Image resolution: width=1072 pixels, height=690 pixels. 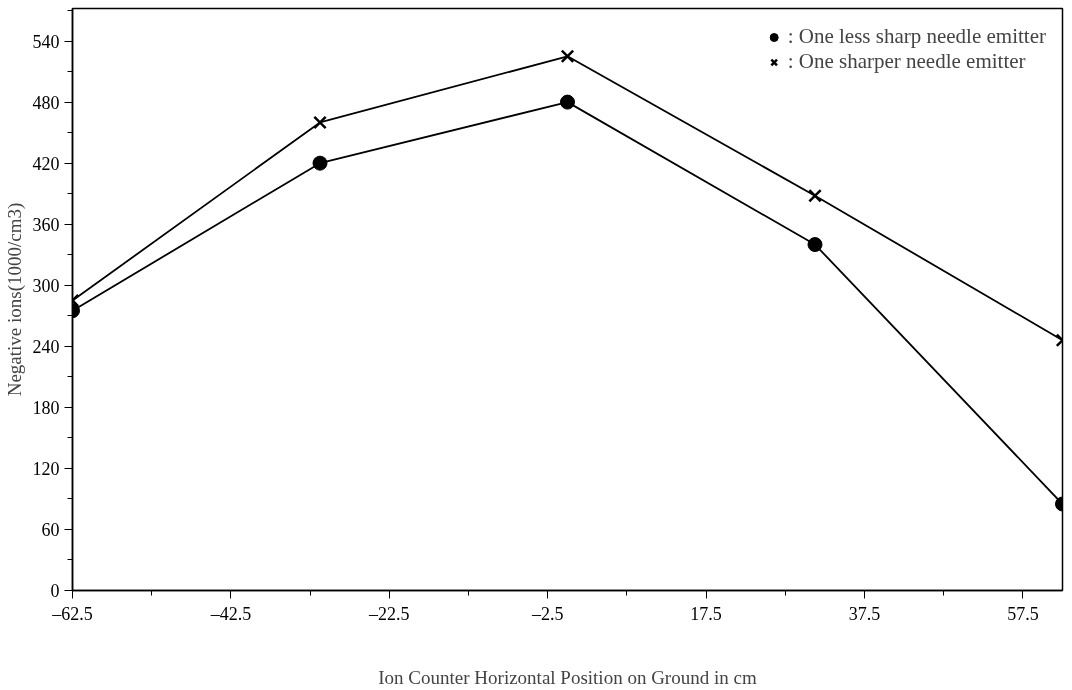 What do you see at coordinates (55, 591) in the screenshot?
I see `y-tick-label: 0` at bounding box center [55, 591].